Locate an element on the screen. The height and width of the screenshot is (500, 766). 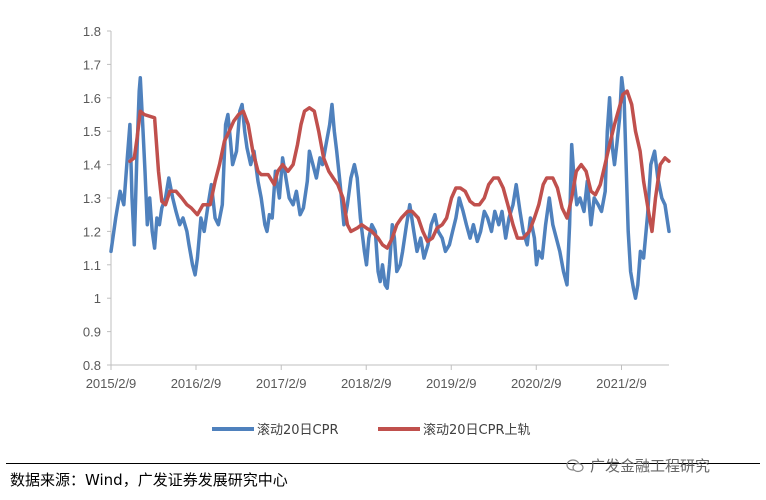
watermark: 广发金融工程研究 is located at coordinates (638, 465).